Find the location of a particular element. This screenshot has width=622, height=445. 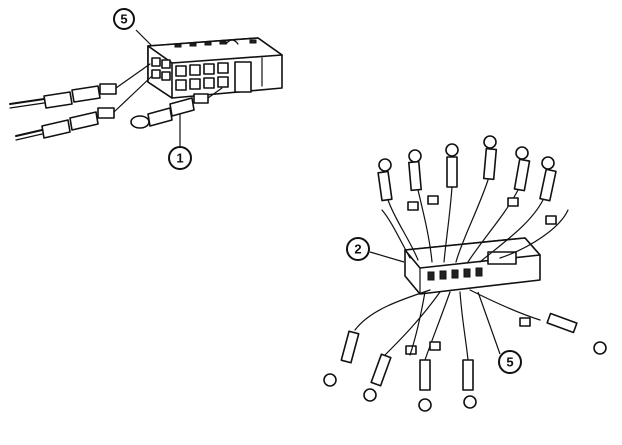

callout-5-top: 5 is located at coordinates (133, 27).